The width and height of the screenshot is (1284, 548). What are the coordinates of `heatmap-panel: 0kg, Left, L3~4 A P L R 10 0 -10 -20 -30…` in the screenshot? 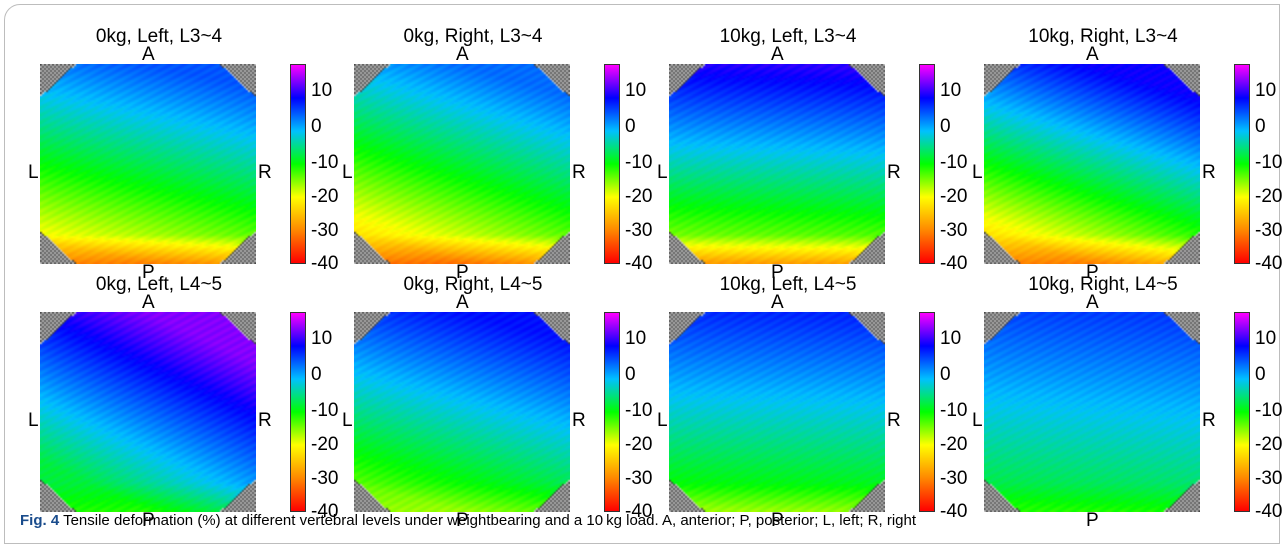 It's located at (187, 154).